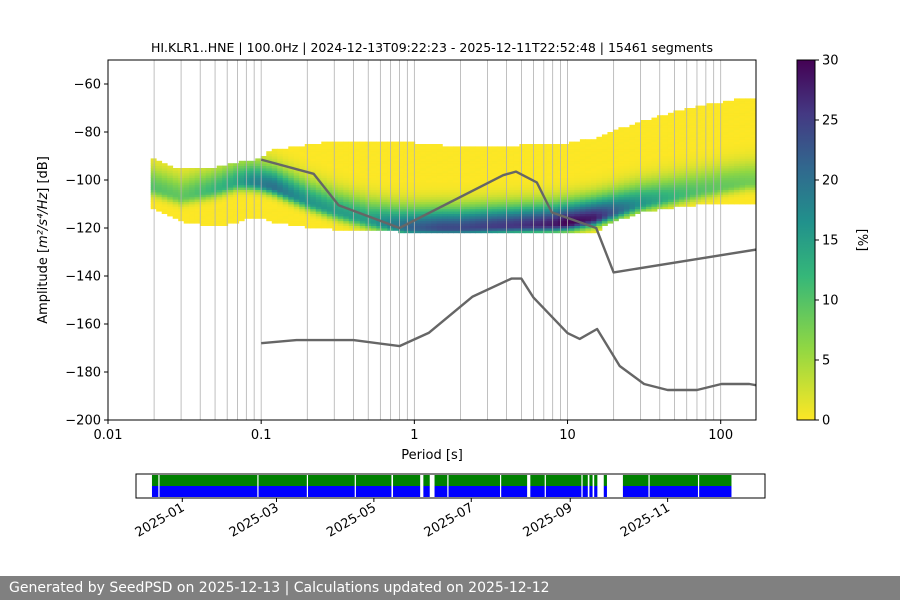 The image size is (900, 600). I want to click on availability-gap, so click(545, 486).